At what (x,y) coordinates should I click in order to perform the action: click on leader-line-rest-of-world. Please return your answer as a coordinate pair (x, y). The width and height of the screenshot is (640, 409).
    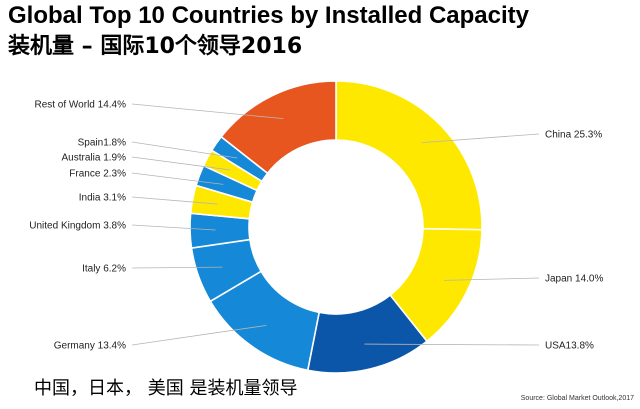
    Looking at the image, I should click on (207, 111).